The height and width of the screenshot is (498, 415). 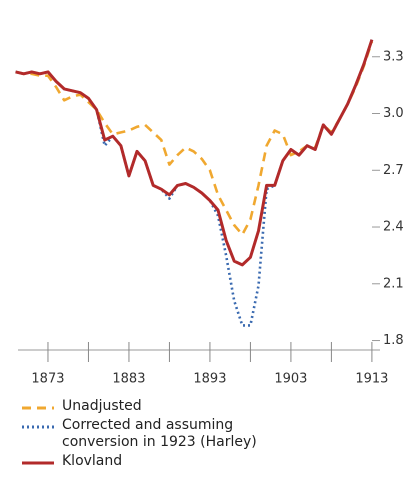 What do you see at coordinates (209, 379) in the screenshot?
I see `x-tick-label: 1893` at bounding box center [209, 379].